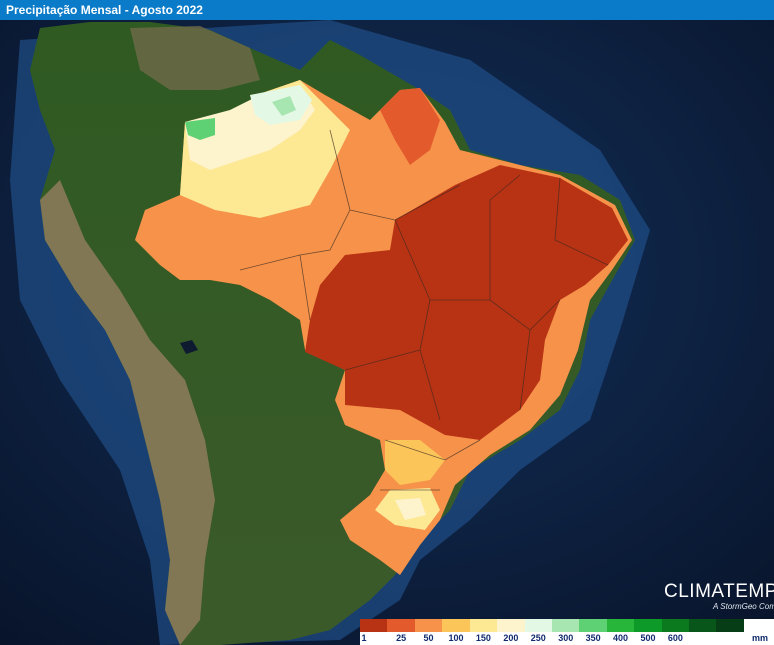  Describe the element at coordinates (675, 638) in the screenshot. I see `legend-label: 600` at that location.